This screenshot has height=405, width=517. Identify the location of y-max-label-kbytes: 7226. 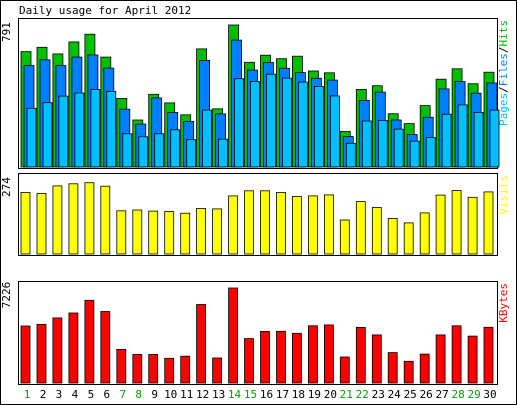
(6, 295).